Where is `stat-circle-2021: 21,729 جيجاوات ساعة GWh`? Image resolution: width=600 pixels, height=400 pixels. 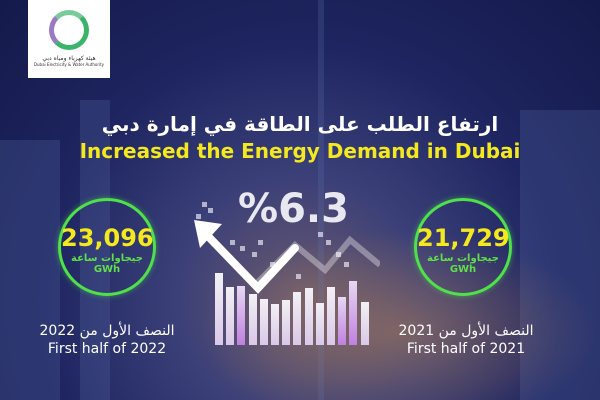
stat-circle-2021: 21,729 جيجاوات ساعة GWh is located at coordinates (463, 247).